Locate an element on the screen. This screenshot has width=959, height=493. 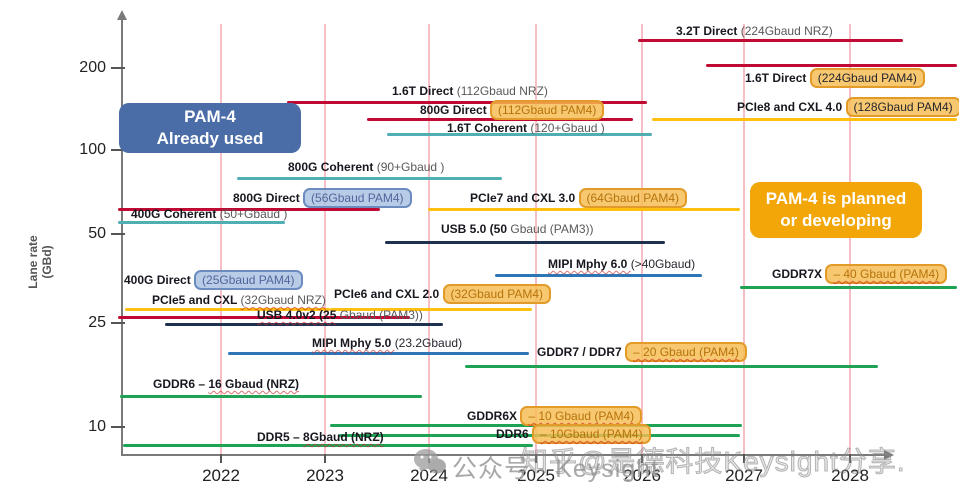
series-value: 16 Gbaud (NRZ) is located at coordinates (254, 384).